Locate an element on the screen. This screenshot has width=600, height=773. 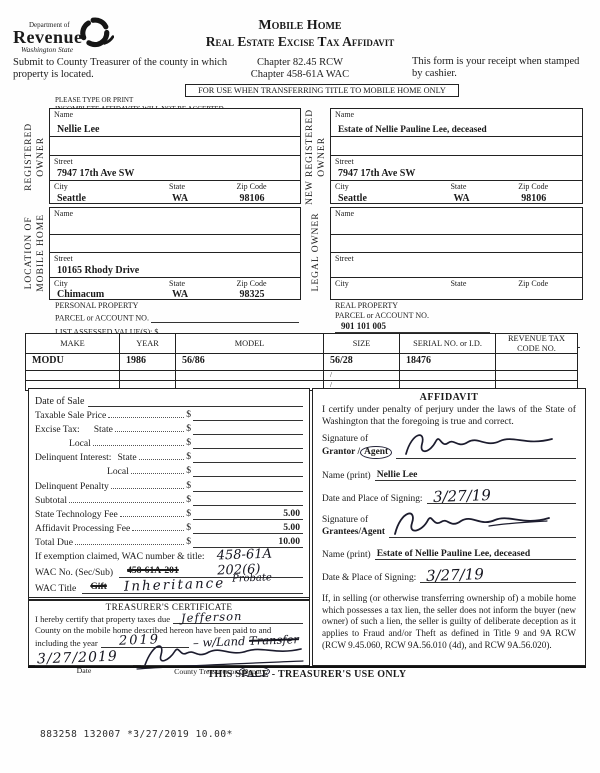
registered-owner-name-row: Name Nellie Lee is located at coordinates (175, 122).